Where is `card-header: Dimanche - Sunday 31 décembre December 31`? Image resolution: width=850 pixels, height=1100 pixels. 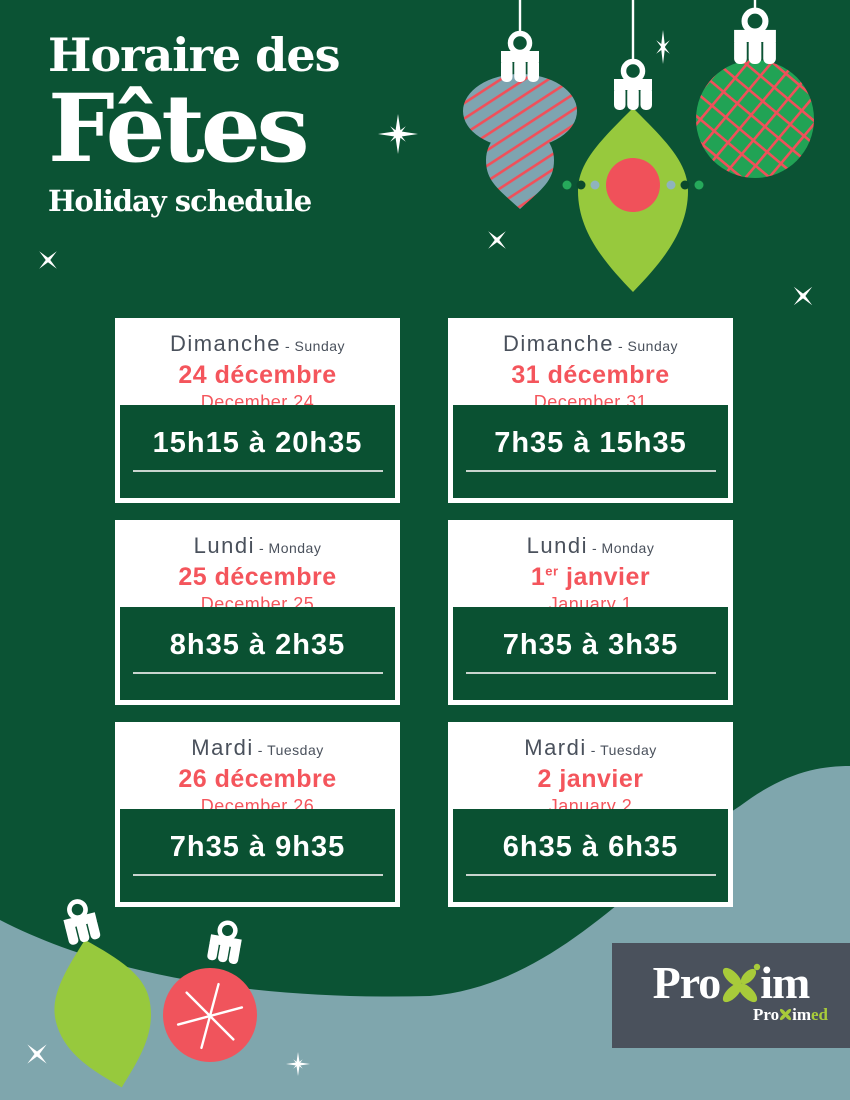
card-header: Dimanche - Sunday 31 décembre December 31 is located at coordinates (590, 365).